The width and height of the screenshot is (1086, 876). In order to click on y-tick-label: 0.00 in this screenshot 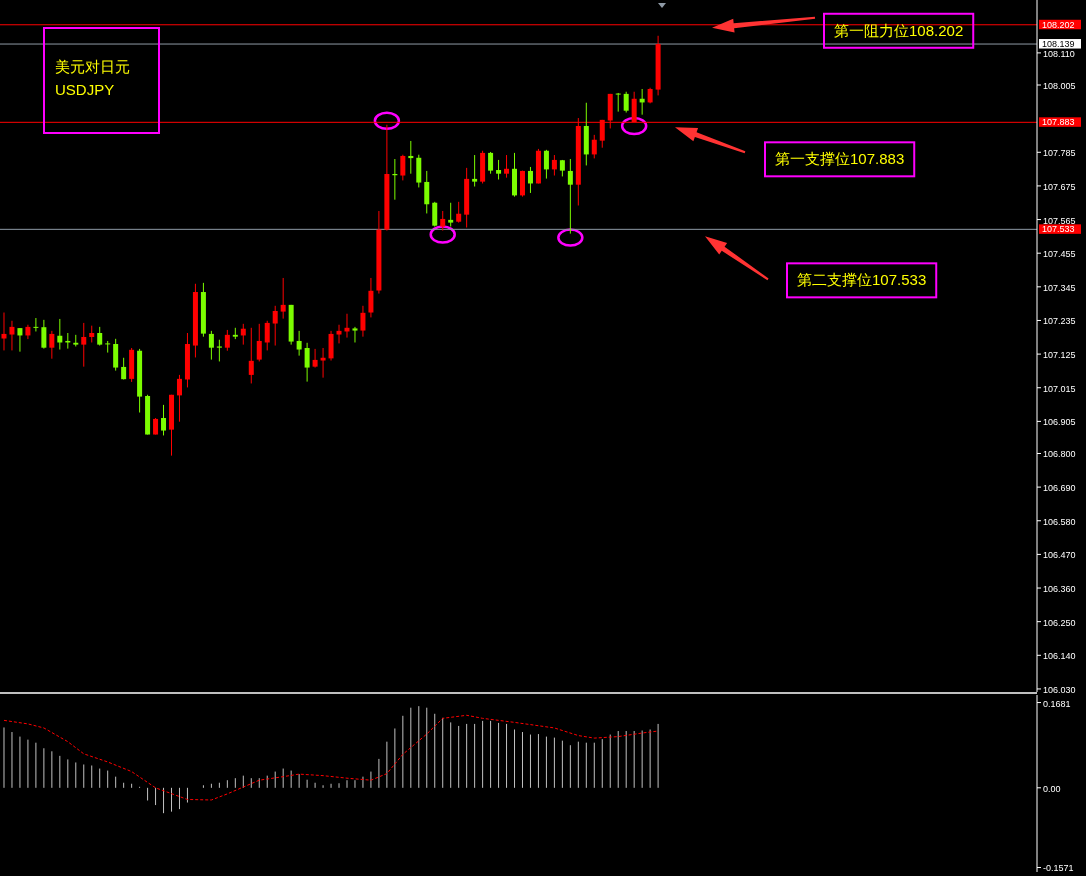, I will do `click(1052, 788)`.